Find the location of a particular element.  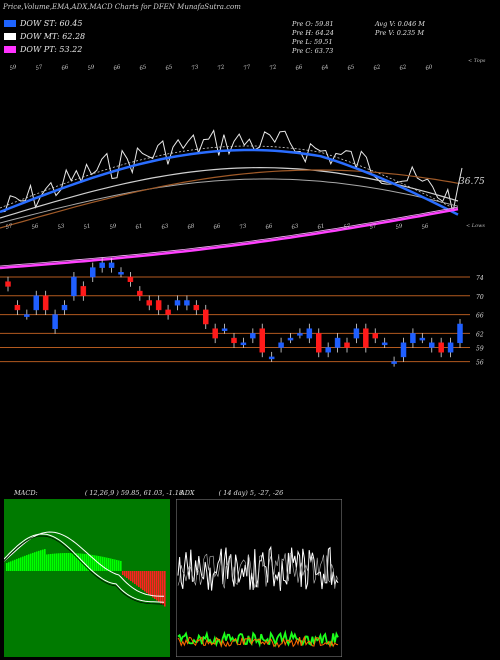

top-number: 59 is located at coordinates (13, 68).